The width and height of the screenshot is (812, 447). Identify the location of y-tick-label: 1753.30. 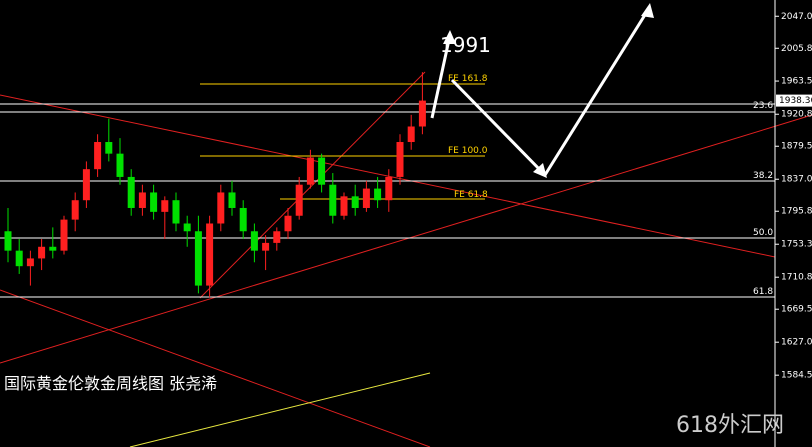
(796, 245).